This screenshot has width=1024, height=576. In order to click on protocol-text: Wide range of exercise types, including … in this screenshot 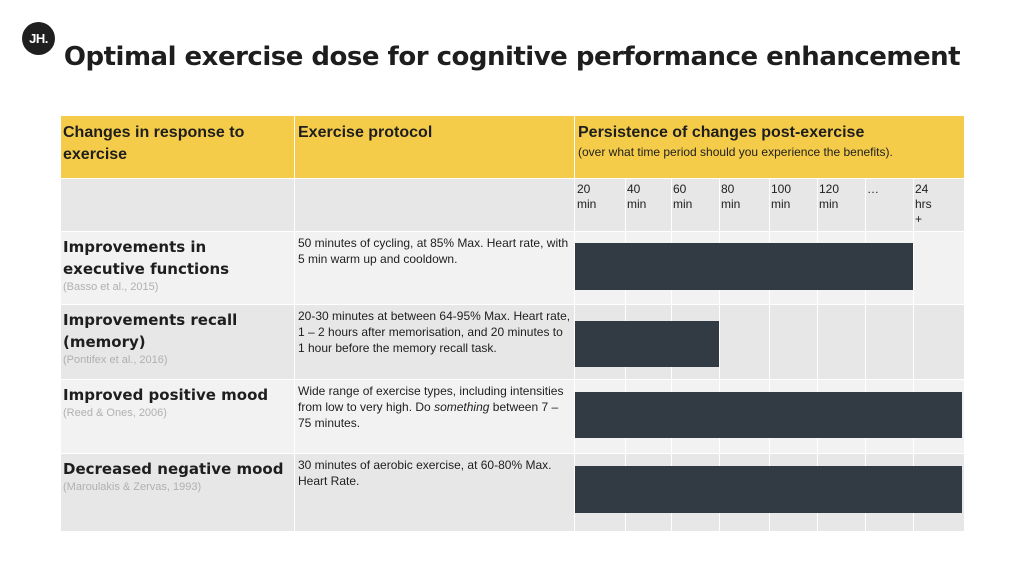, I will do `click(431, 399)`.